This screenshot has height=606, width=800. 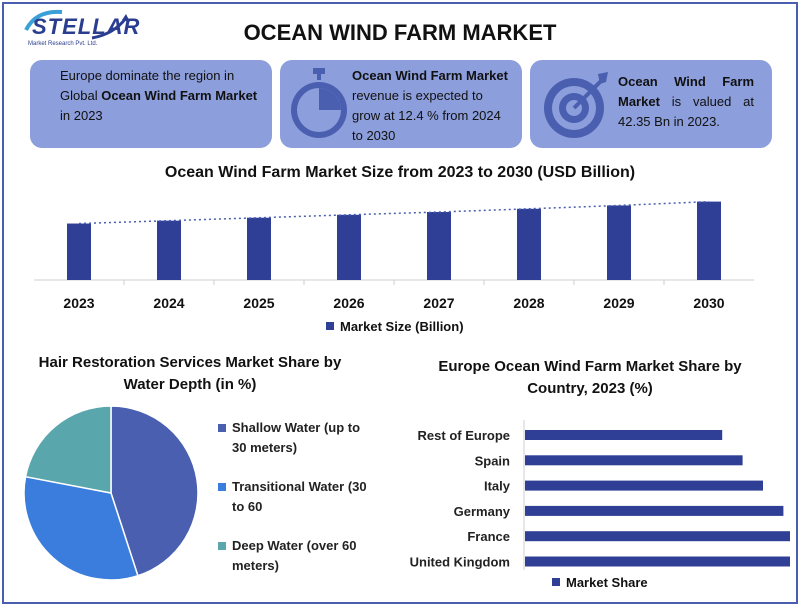 I want to click on hbar-germany, so click(x=654, y=510).